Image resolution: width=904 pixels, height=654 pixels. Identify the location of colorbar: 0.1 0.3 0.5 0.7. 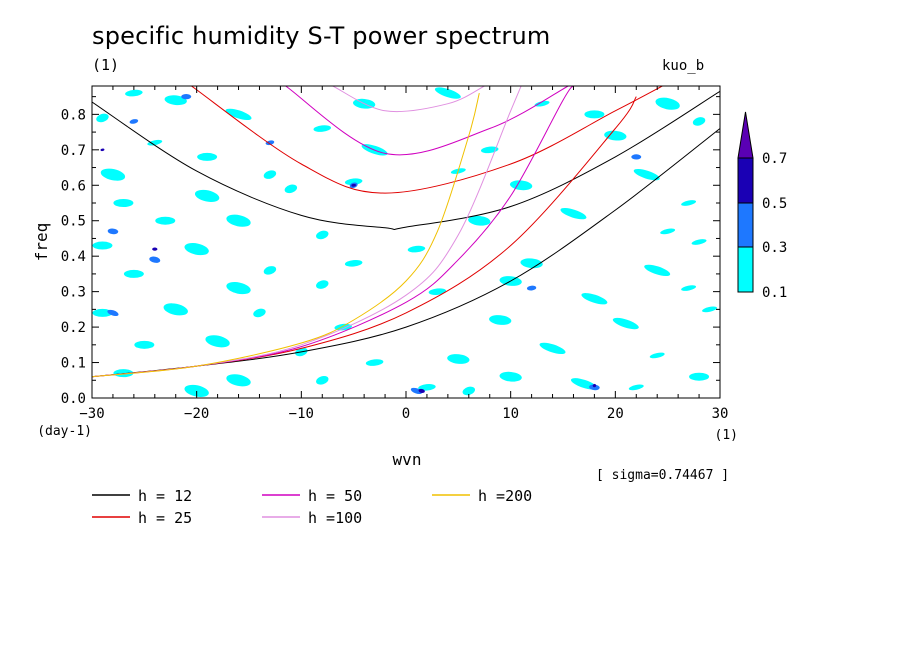
(762, 206).